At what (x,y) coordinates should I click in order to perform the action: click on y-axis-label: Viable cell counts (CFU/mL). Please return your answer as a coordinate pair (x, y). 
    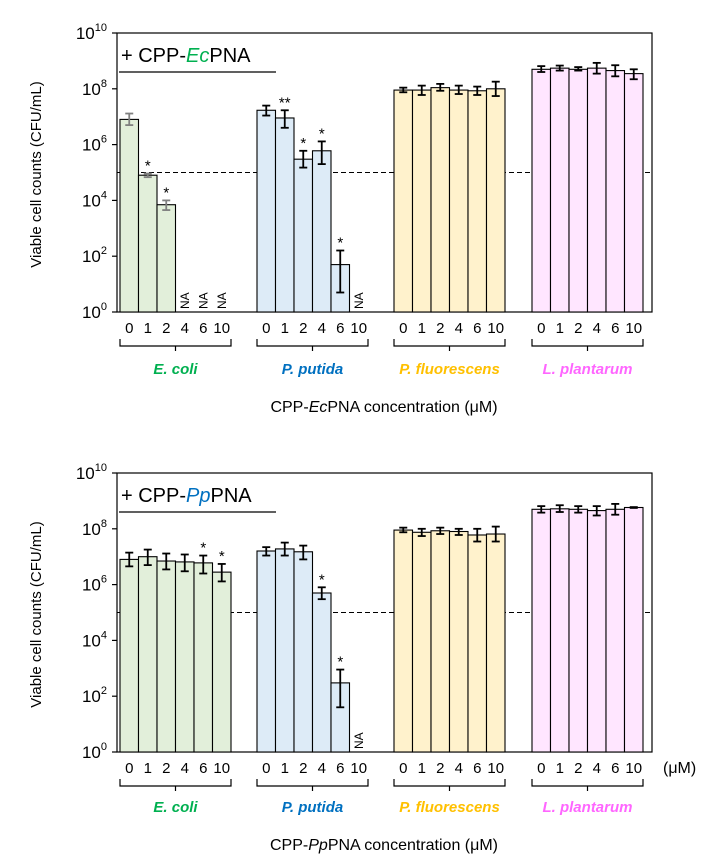
    Looking at the image, I should click on (36, 614).